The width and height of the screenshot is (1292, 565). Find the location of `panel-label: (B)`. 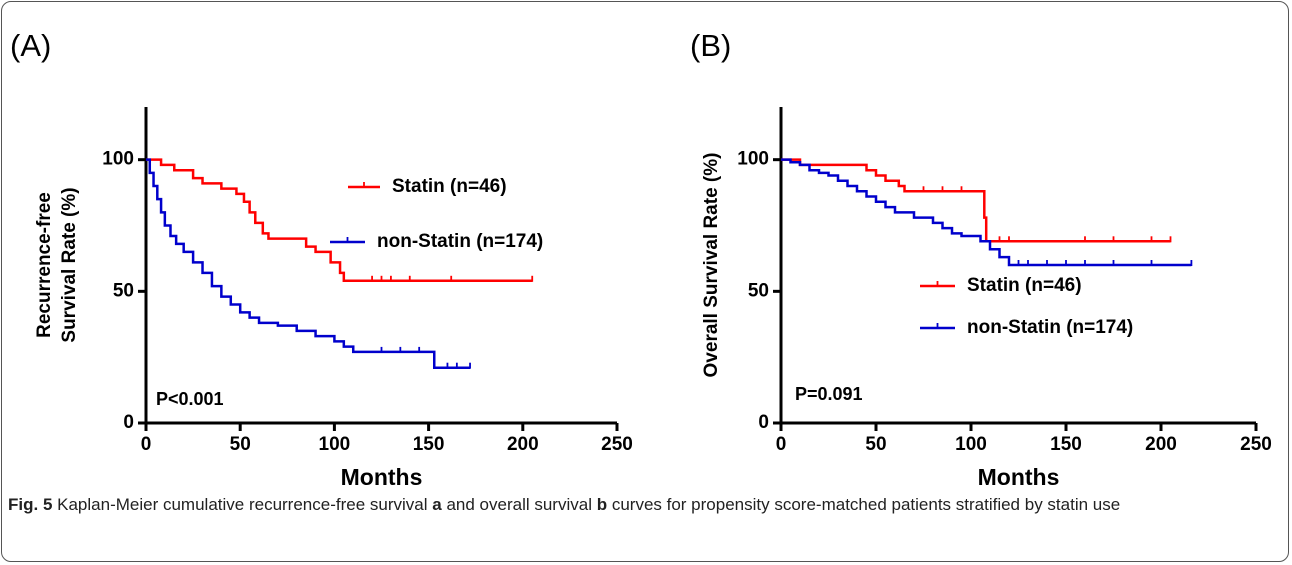

panel-label: (B) is located at coordinates (710, 45).